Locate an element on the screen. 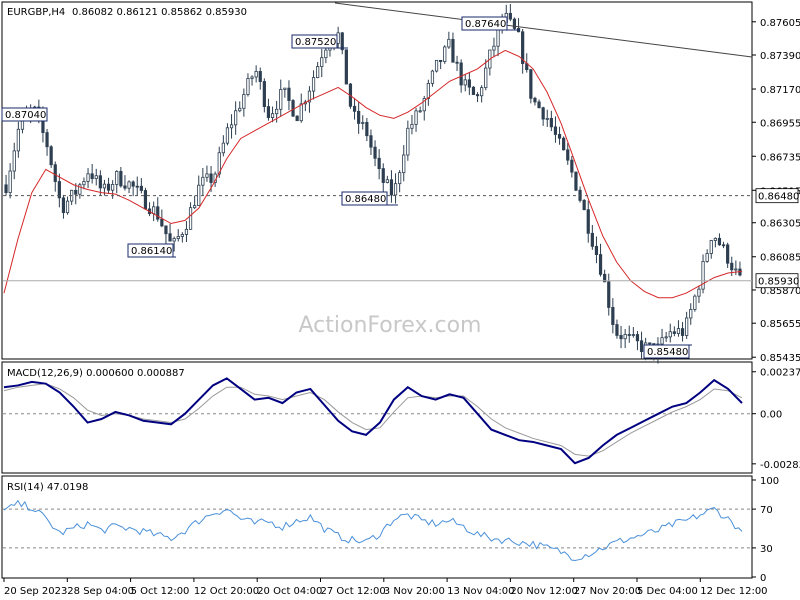 The width and height of the screenshot is (800, 600). annotation-label: 0.87520 is located at coordinates (315, 42).